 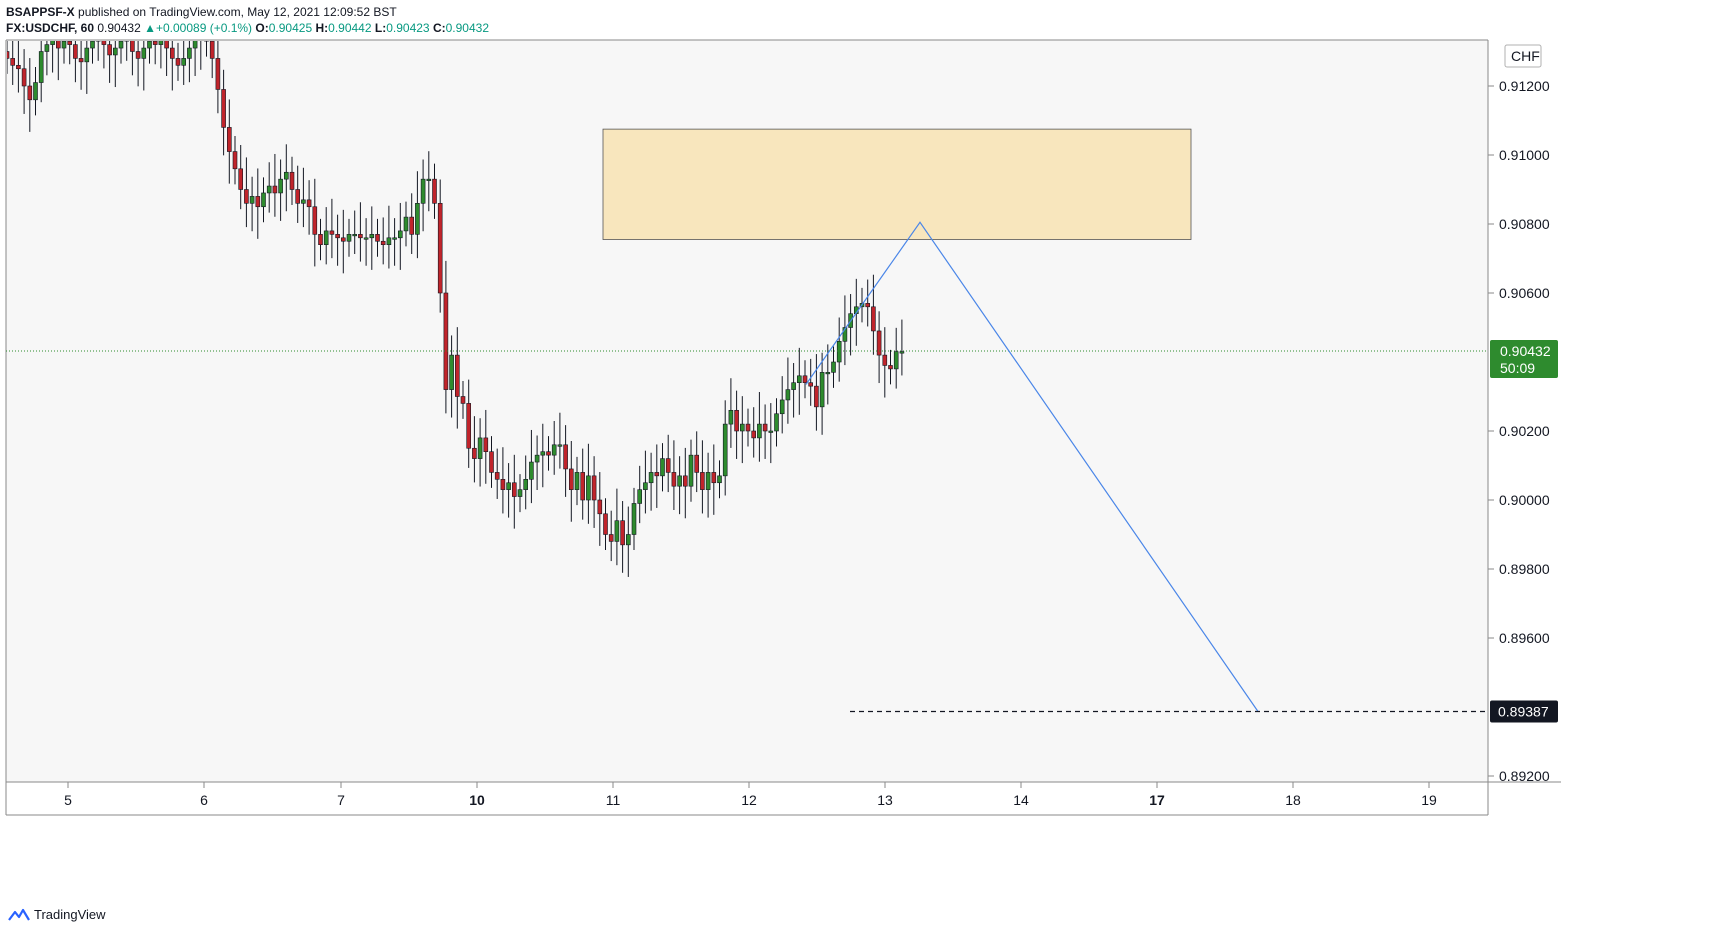 What do you see at coordinates (50, 28) in the screenshot?
I see `symbol-label: FX:USDCHF, 60` at bounding box center [50, 28].